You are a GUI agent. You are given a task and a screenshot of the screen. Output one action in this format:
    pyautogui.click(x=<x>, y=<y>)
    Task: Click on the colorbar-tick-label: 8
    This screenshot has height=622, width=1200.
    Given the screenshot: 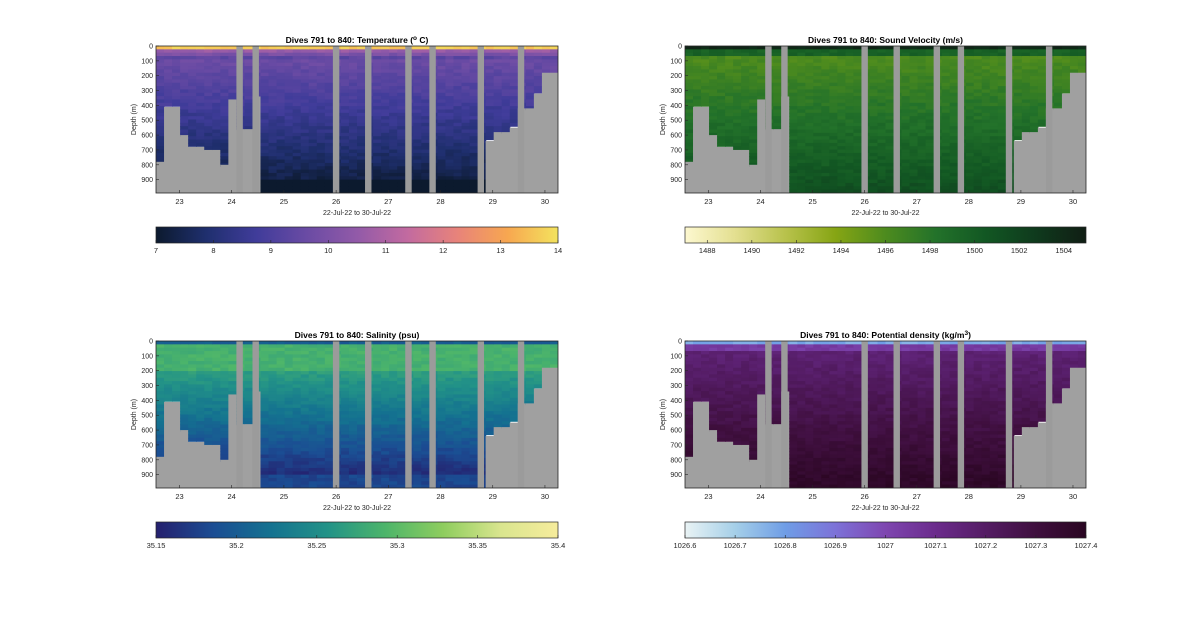 What is the action you would take?
    pyautogui.click(x=213, y=250)
    